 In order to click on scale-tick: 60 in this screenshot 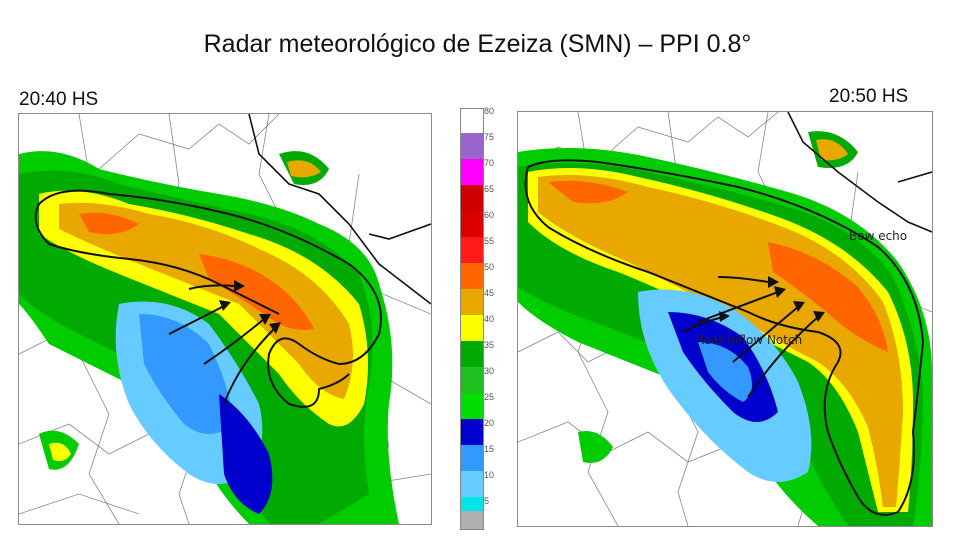, I will do `click(489, 215)`.